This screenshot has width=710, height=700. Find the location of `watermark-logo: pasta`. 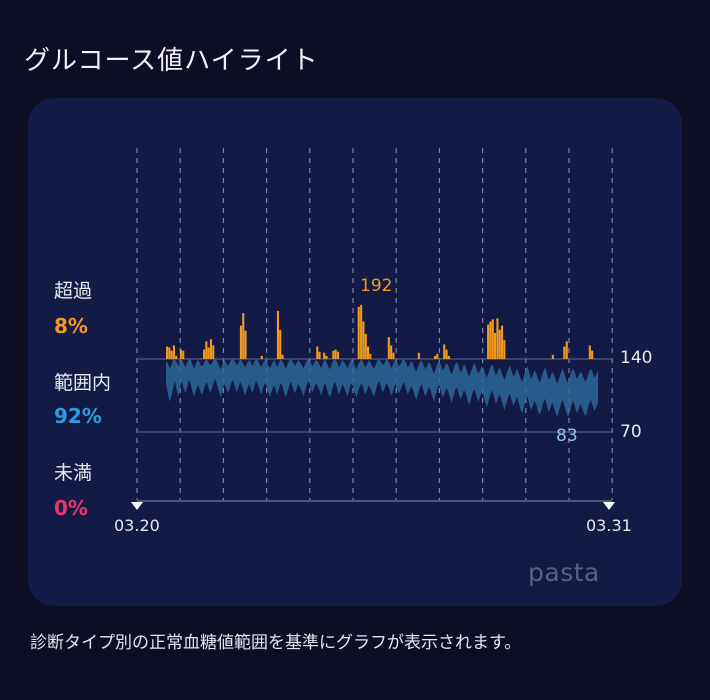

watermark-logo: pasta is located at coordinates (564, 572).